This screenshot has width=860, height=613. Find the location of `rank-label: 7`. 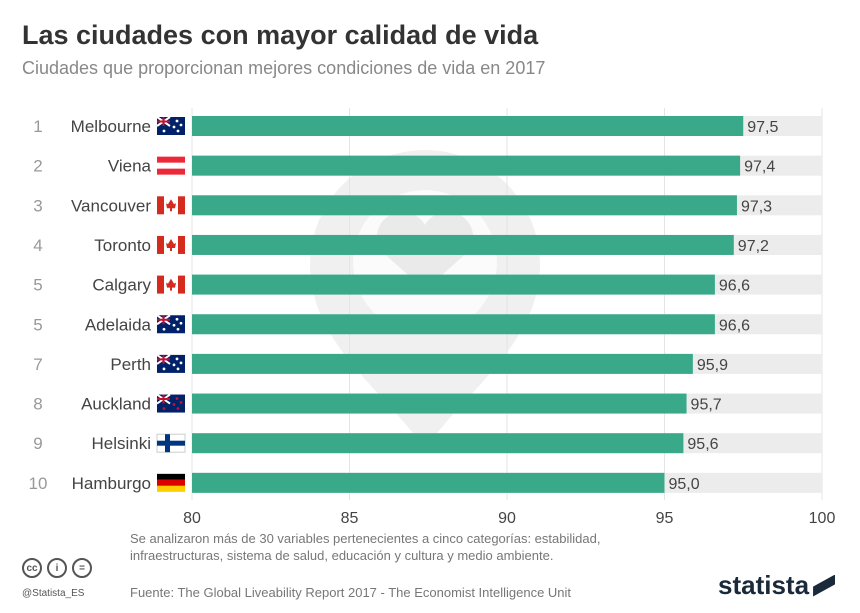

rank-label: 7 is located at coordinates (37, 364).